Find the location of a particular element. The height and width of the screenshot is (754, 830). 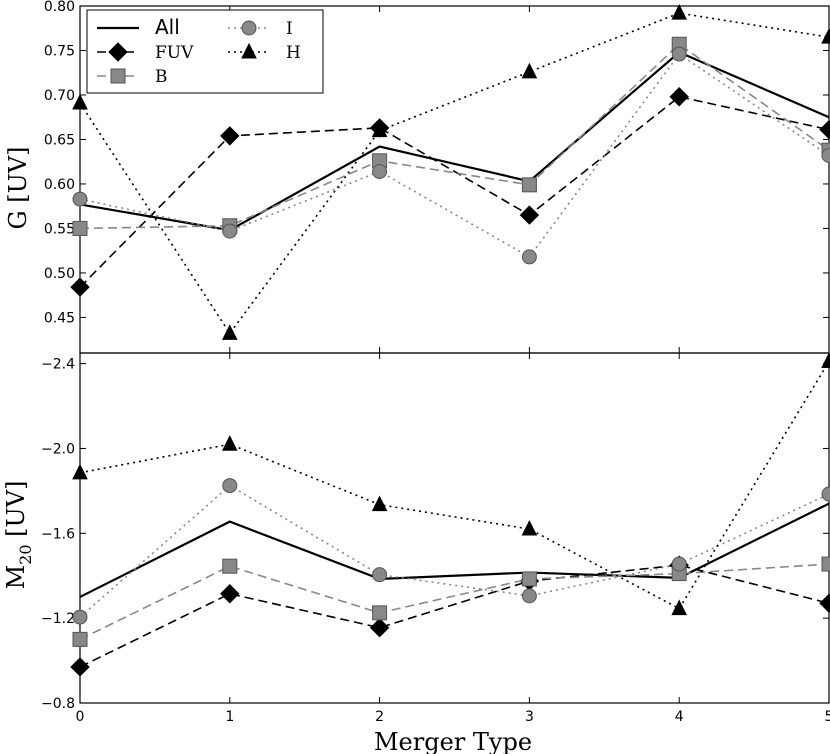

bottom-ytick-label: −1.2 is located at coordinates (58, 619).